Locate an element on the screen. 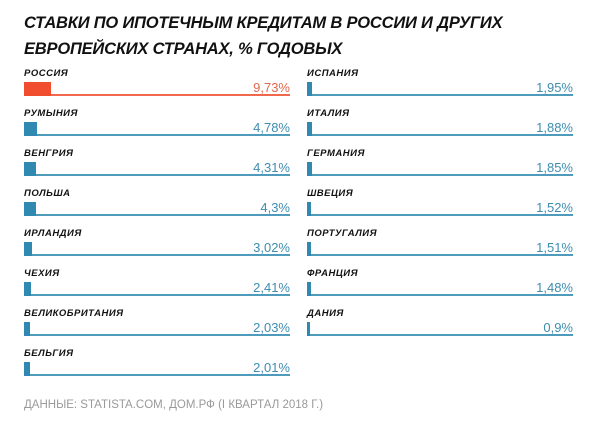 This screenshot has width=600, height=429. bar-track: 2,01% is located at coordinates (157, 368).